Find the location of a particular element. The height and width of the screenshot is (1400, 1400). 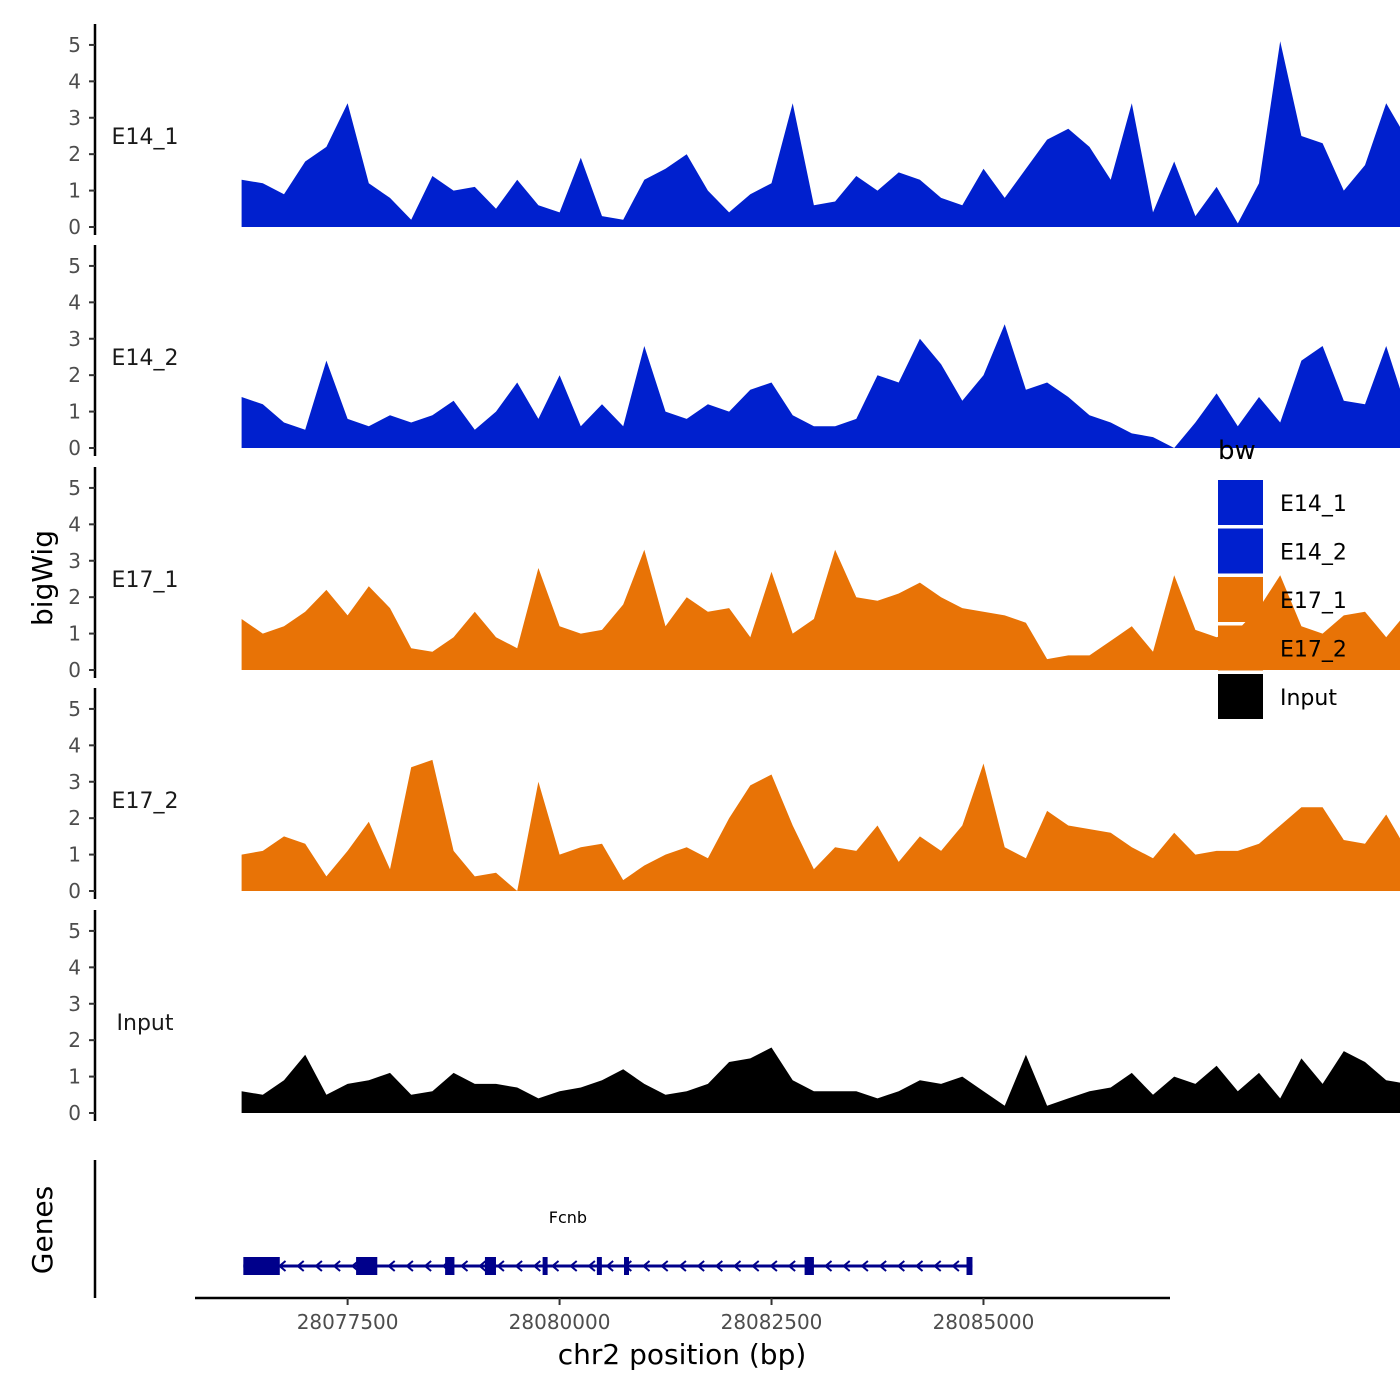

x-tick-label: 28080000 is located at coordinates (560, 1322).